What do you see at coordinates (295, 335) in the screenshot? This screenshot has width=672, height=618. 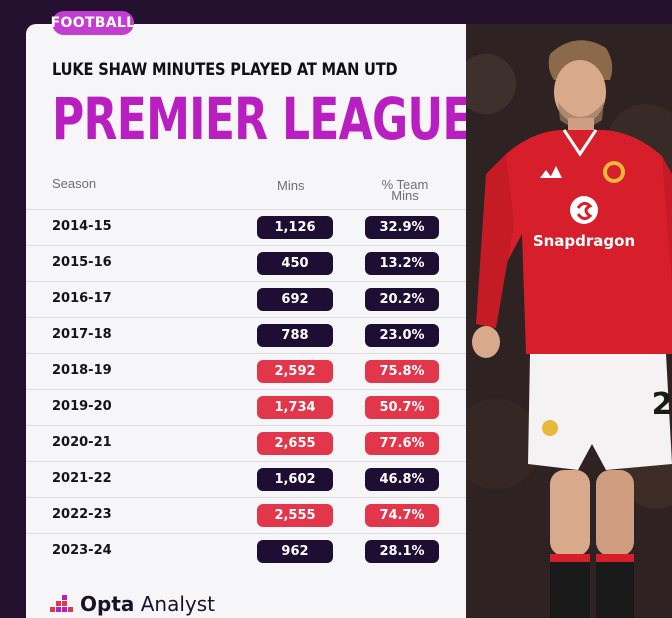 I see `mins-value: 788` at bounding box center [295, 335].